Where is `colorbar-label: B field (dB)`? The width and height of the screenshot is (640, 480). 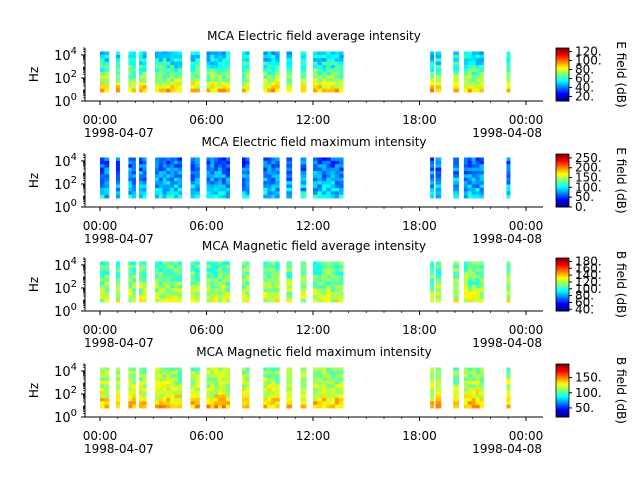
colorbar-label: B field (dB) is located at coordinates (621, 284).